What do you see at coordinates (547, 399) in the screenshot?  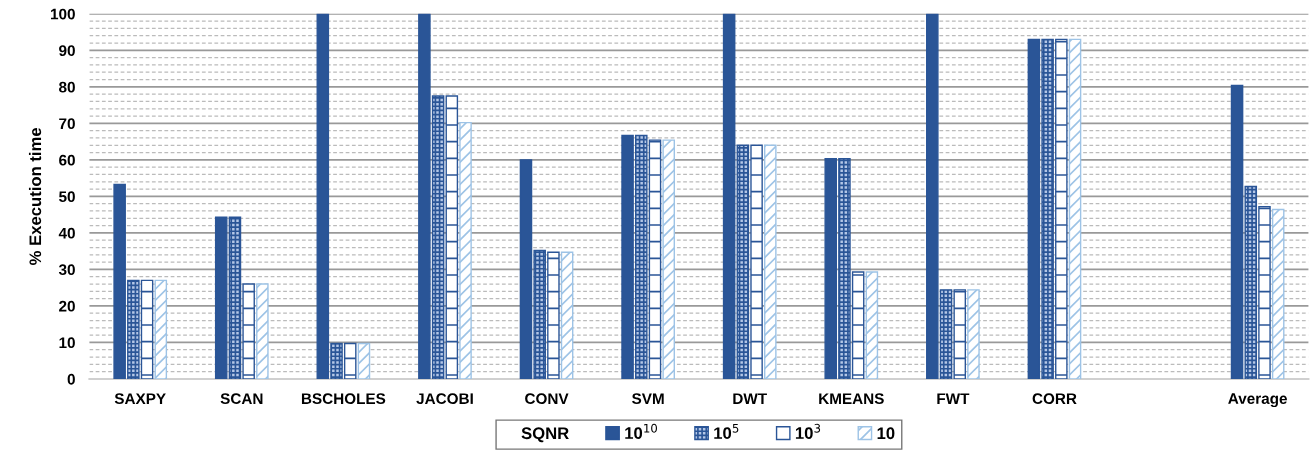 I see `x-tick-label: CONV` at bounding box center [547, 399].